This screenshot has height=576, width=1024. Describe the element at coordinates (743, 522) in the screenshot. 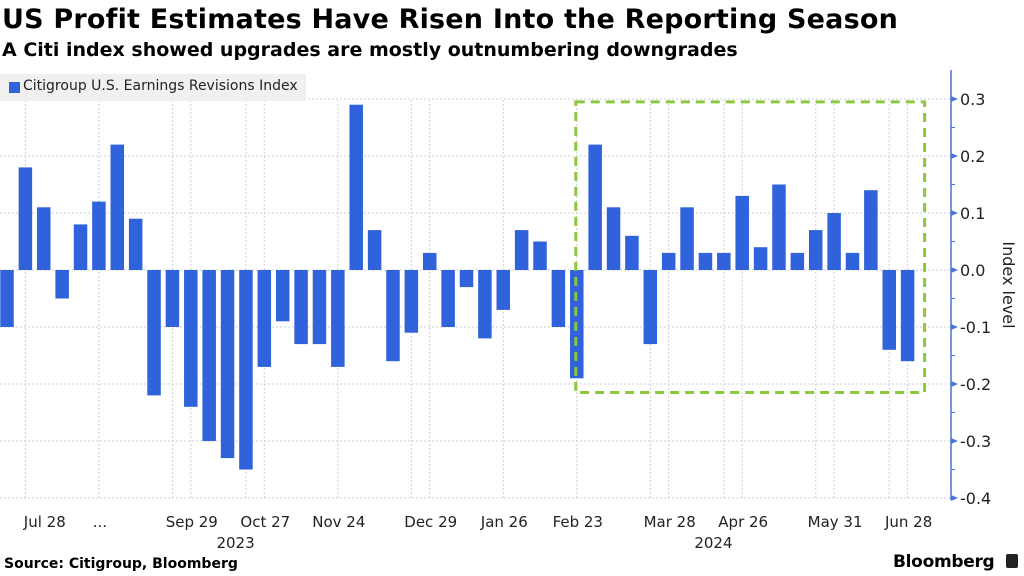

I see `x-tick-label: Apr 26` at that location.